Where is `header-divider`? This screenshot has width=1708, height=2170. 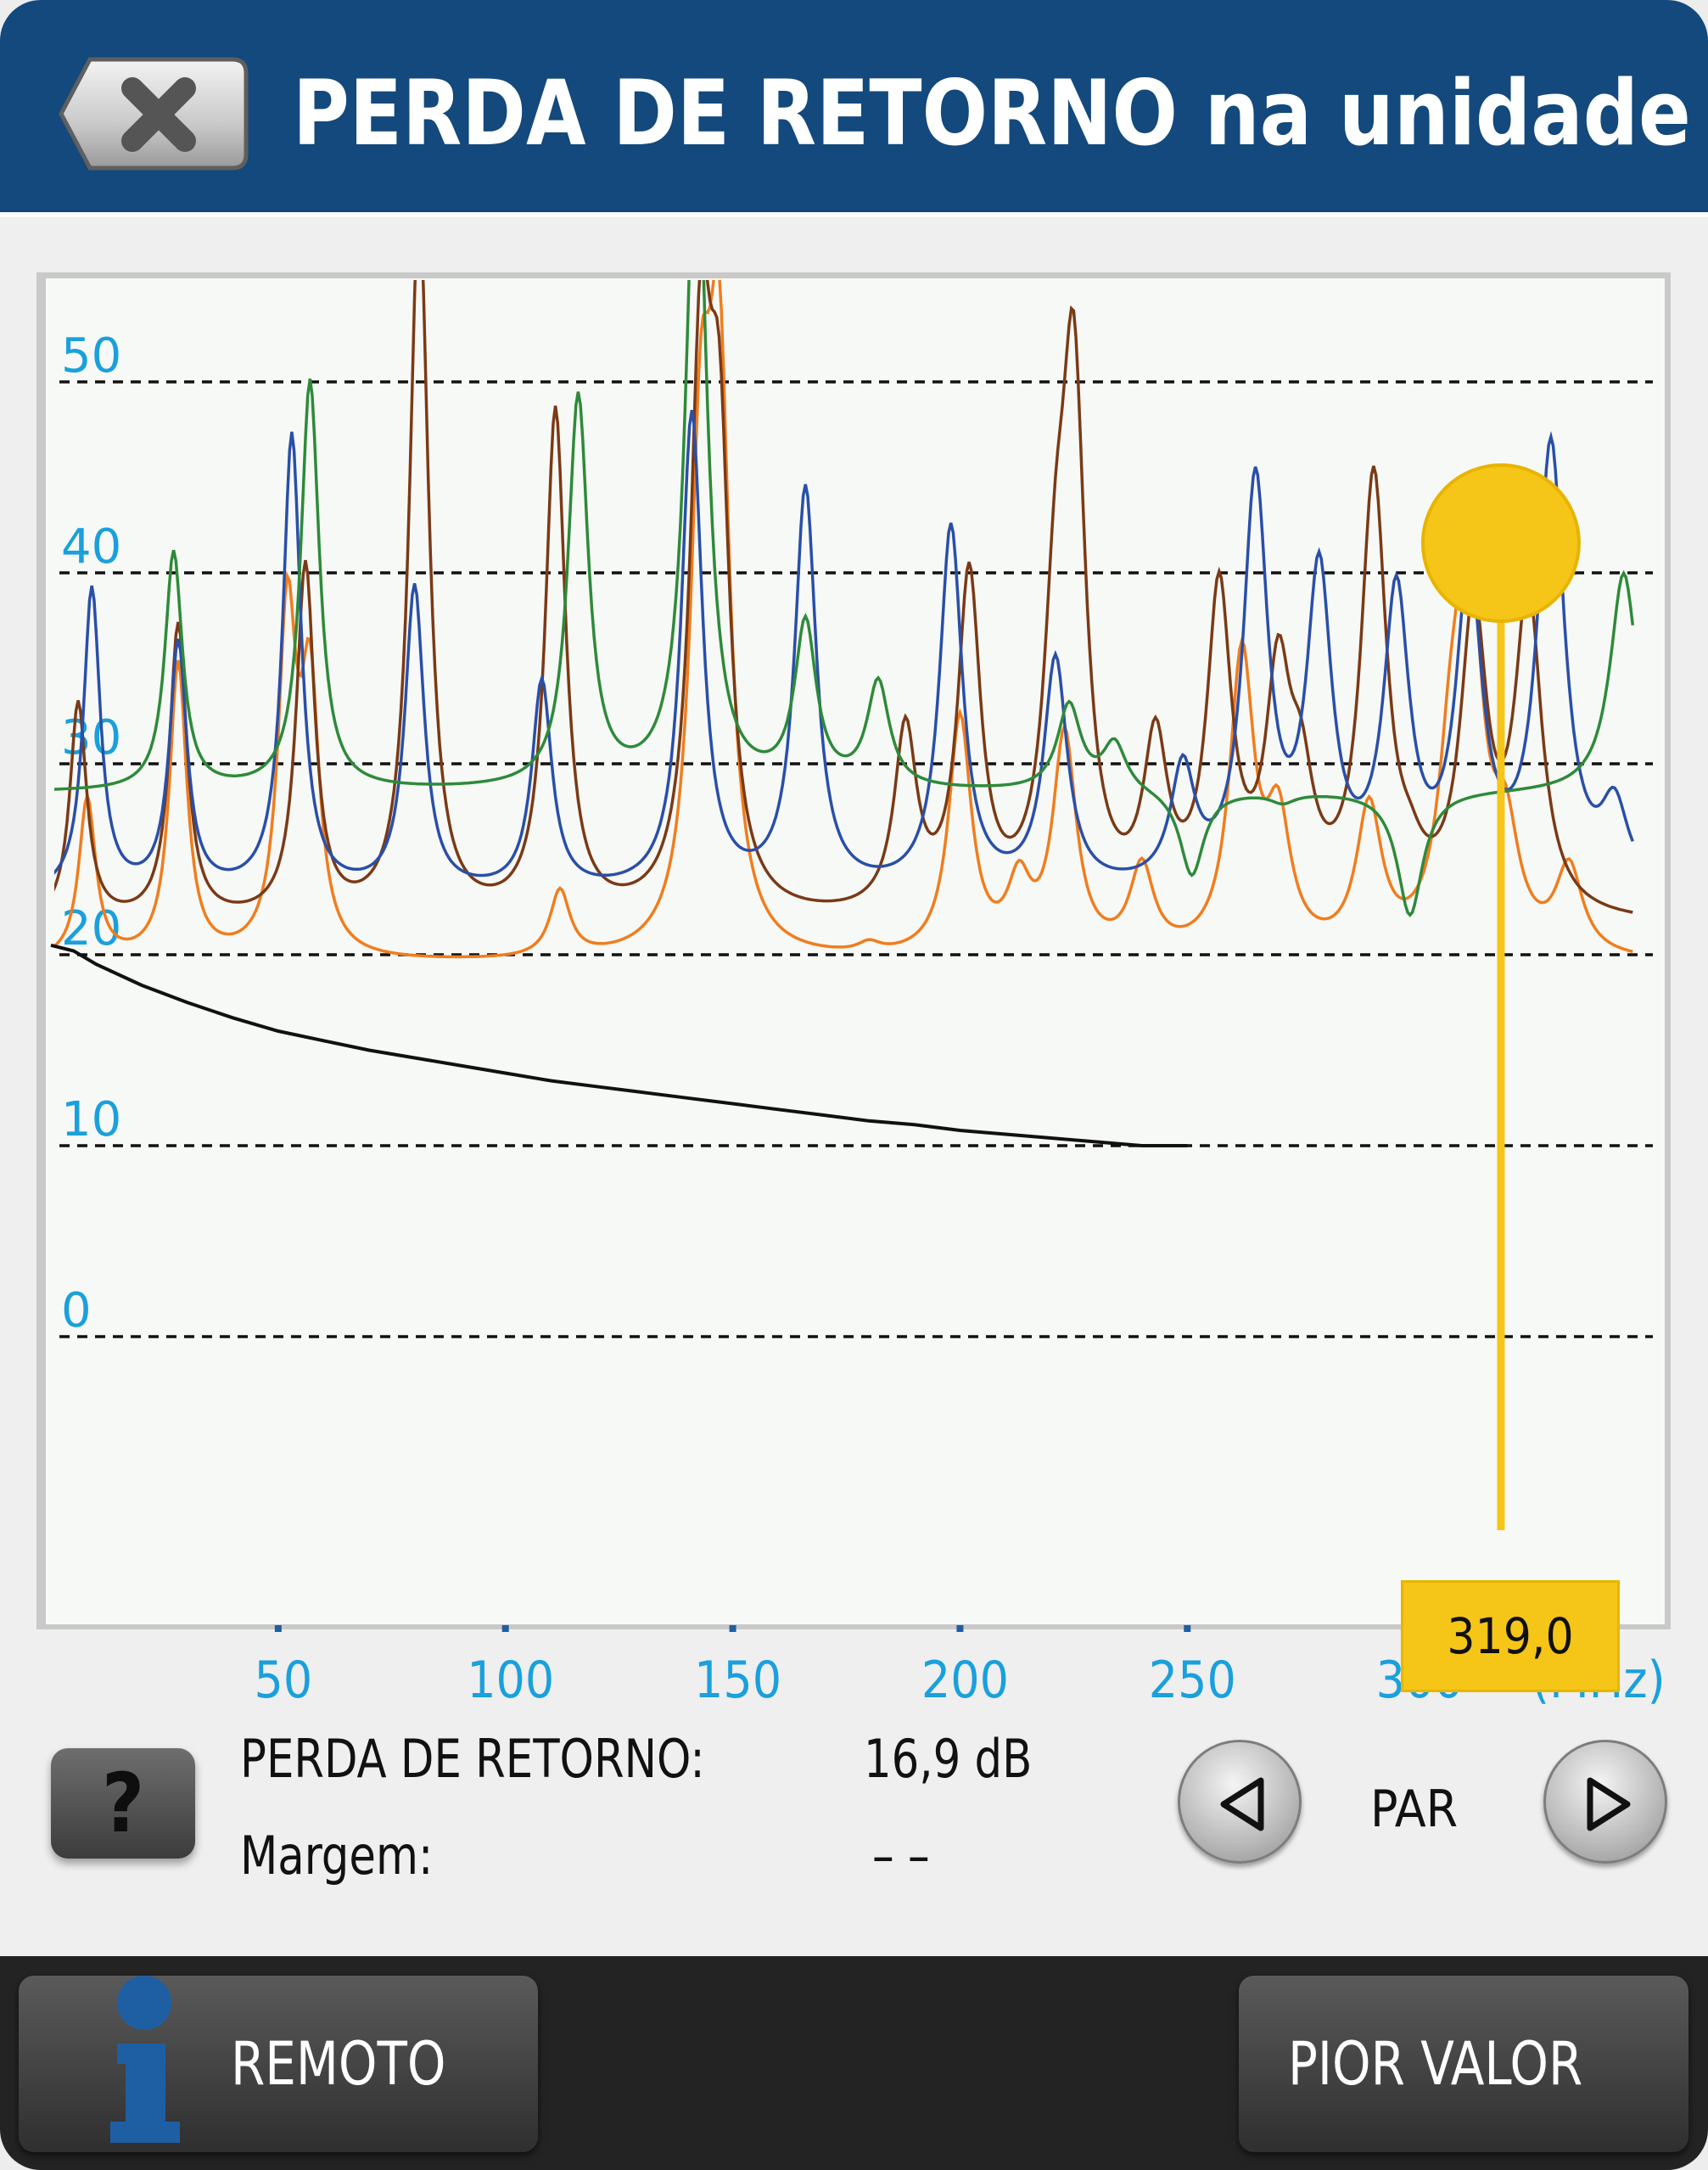 header-divider is located at coordinates (854, 214).